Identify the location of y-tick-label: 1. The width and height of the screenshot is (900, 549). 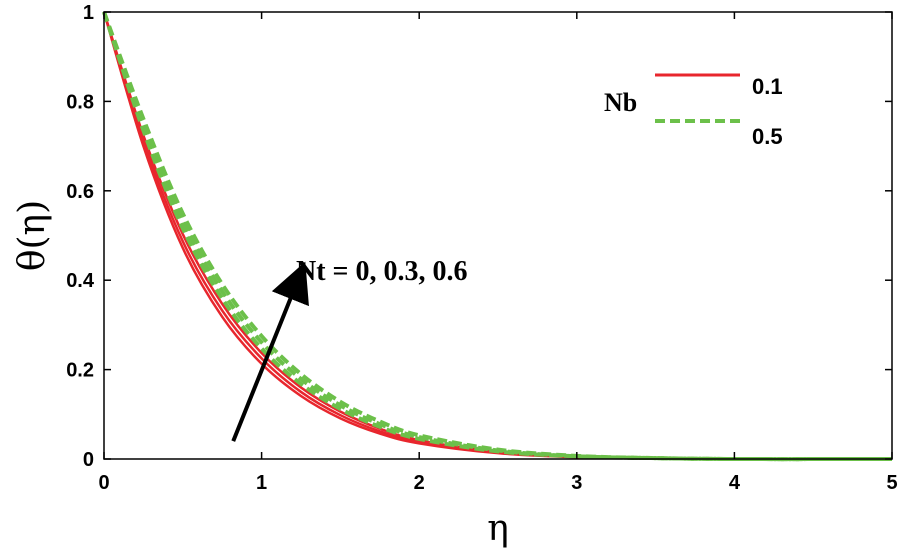
(88, 13).